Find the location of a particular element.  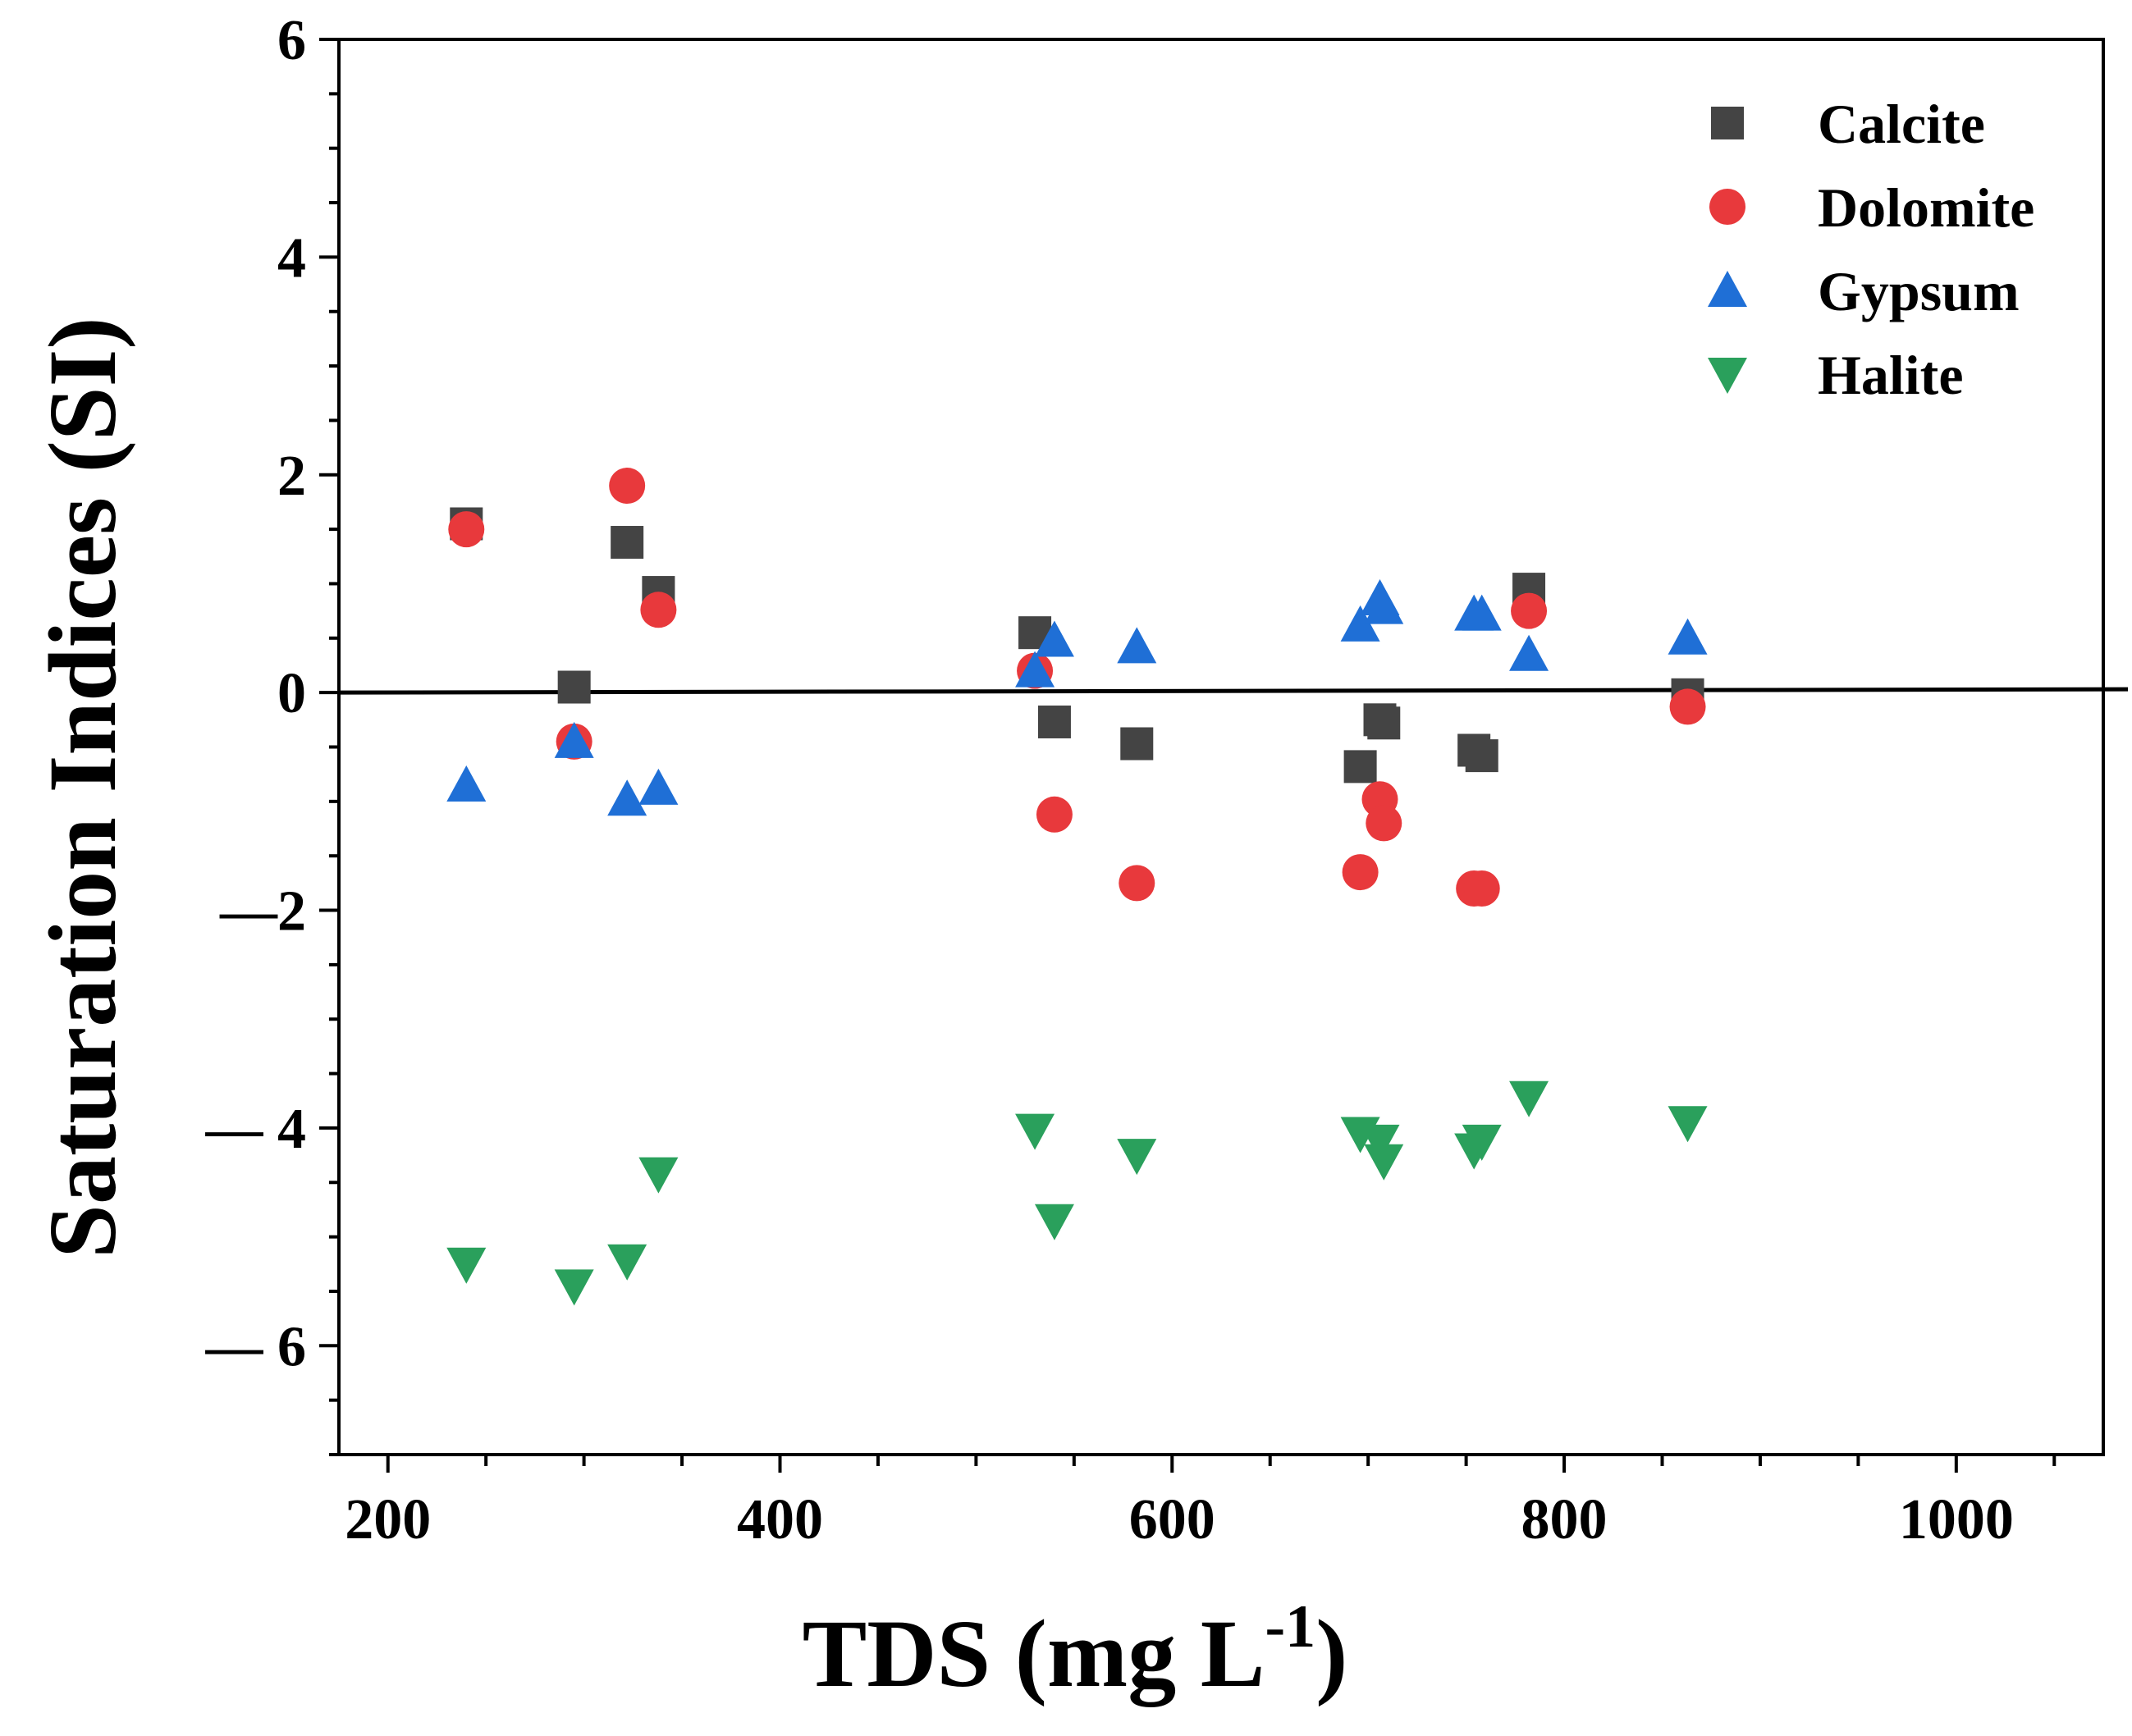

x-tick-label: 200 is located at coordinates (388, 1519).